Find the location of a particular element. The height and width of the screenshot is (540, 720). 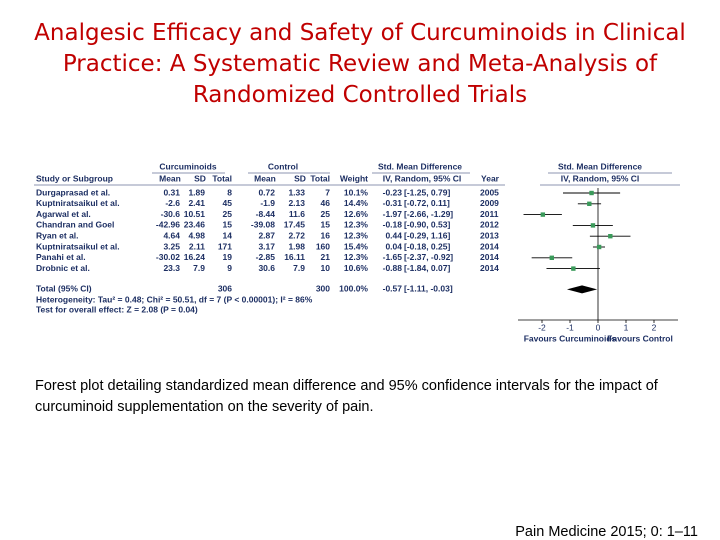

cell: 14.4% is located at coordinates (356, 203).